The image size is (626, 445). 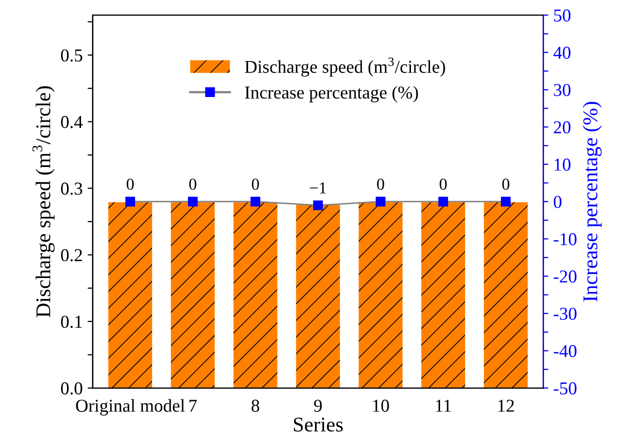 What do you see at coordinates (71, 55) in the screenshot?
I see `y-tick-label: 0.5` at bounding box center [71, 55].